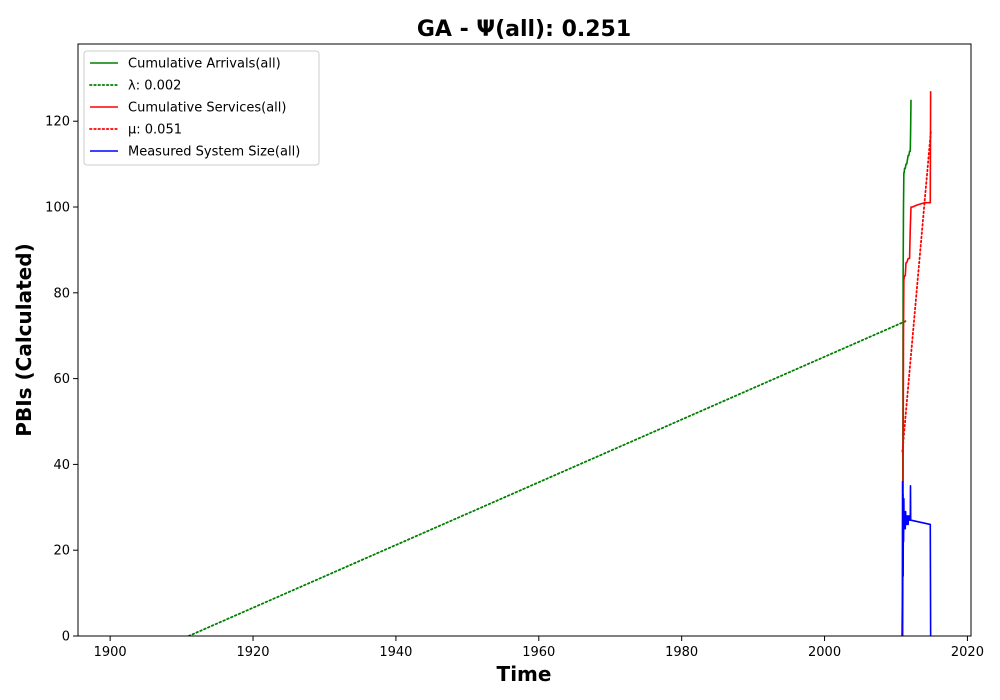  Describe the element at coordinates (252, 652) in the screenshot. I see `x-tick-label: 1920` at that location.